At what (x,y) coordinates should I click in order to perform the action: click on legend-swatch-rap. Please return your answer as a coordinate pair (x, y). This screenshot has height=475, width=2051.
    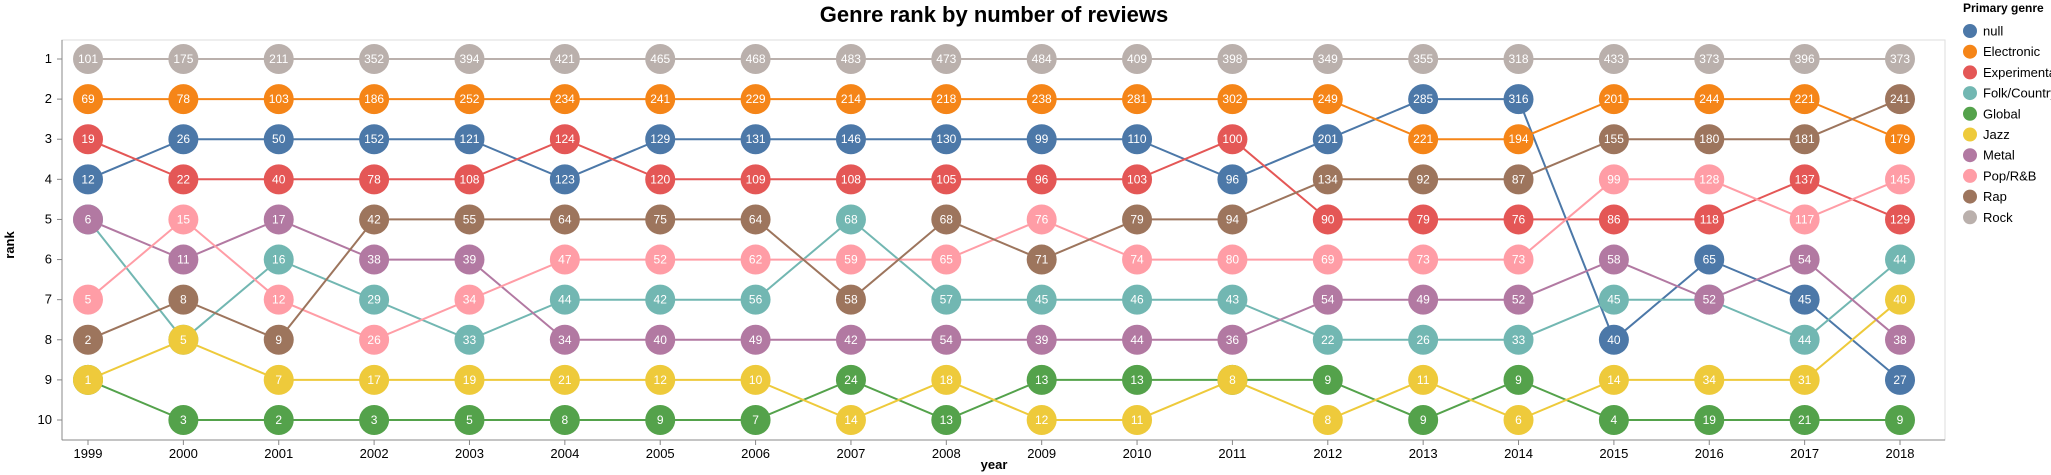
    Looking at the image, I should click on (1970, 196).